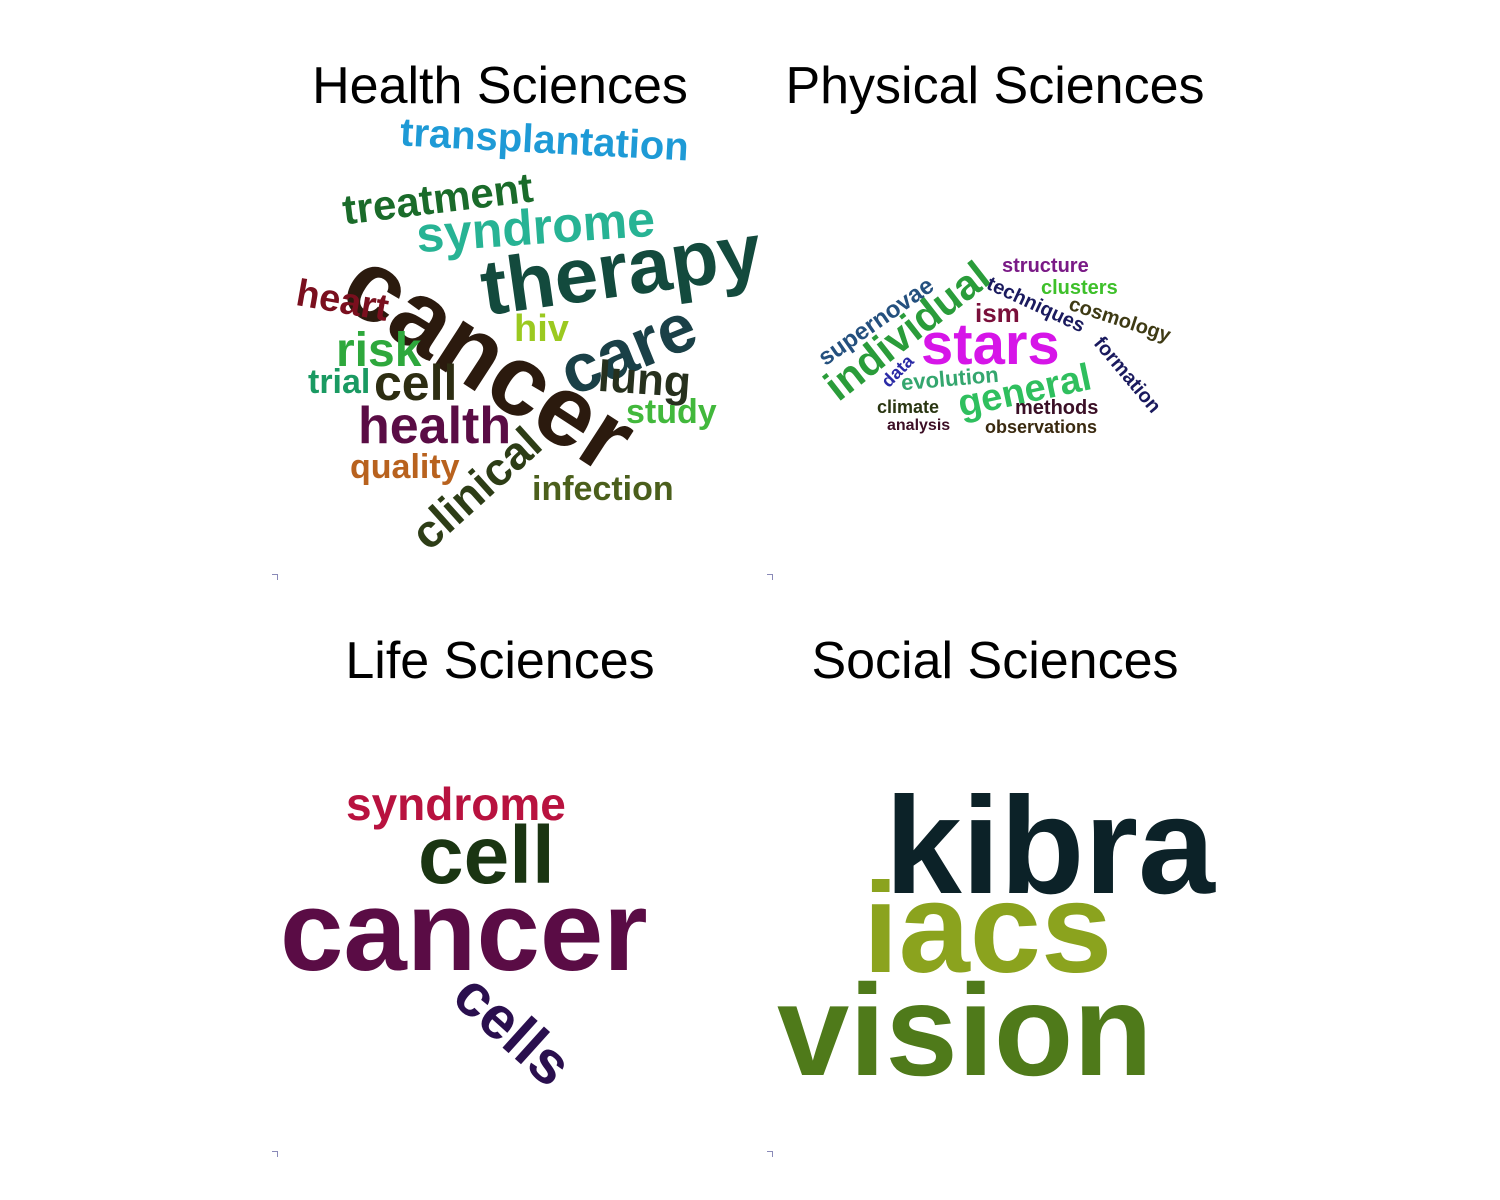 This screenshot has width=1500, height=1200. What do you see at coordinates (456, 804) in the screenshot?
I see `cloud-word: syndrome` at bounding box center [456, 804].